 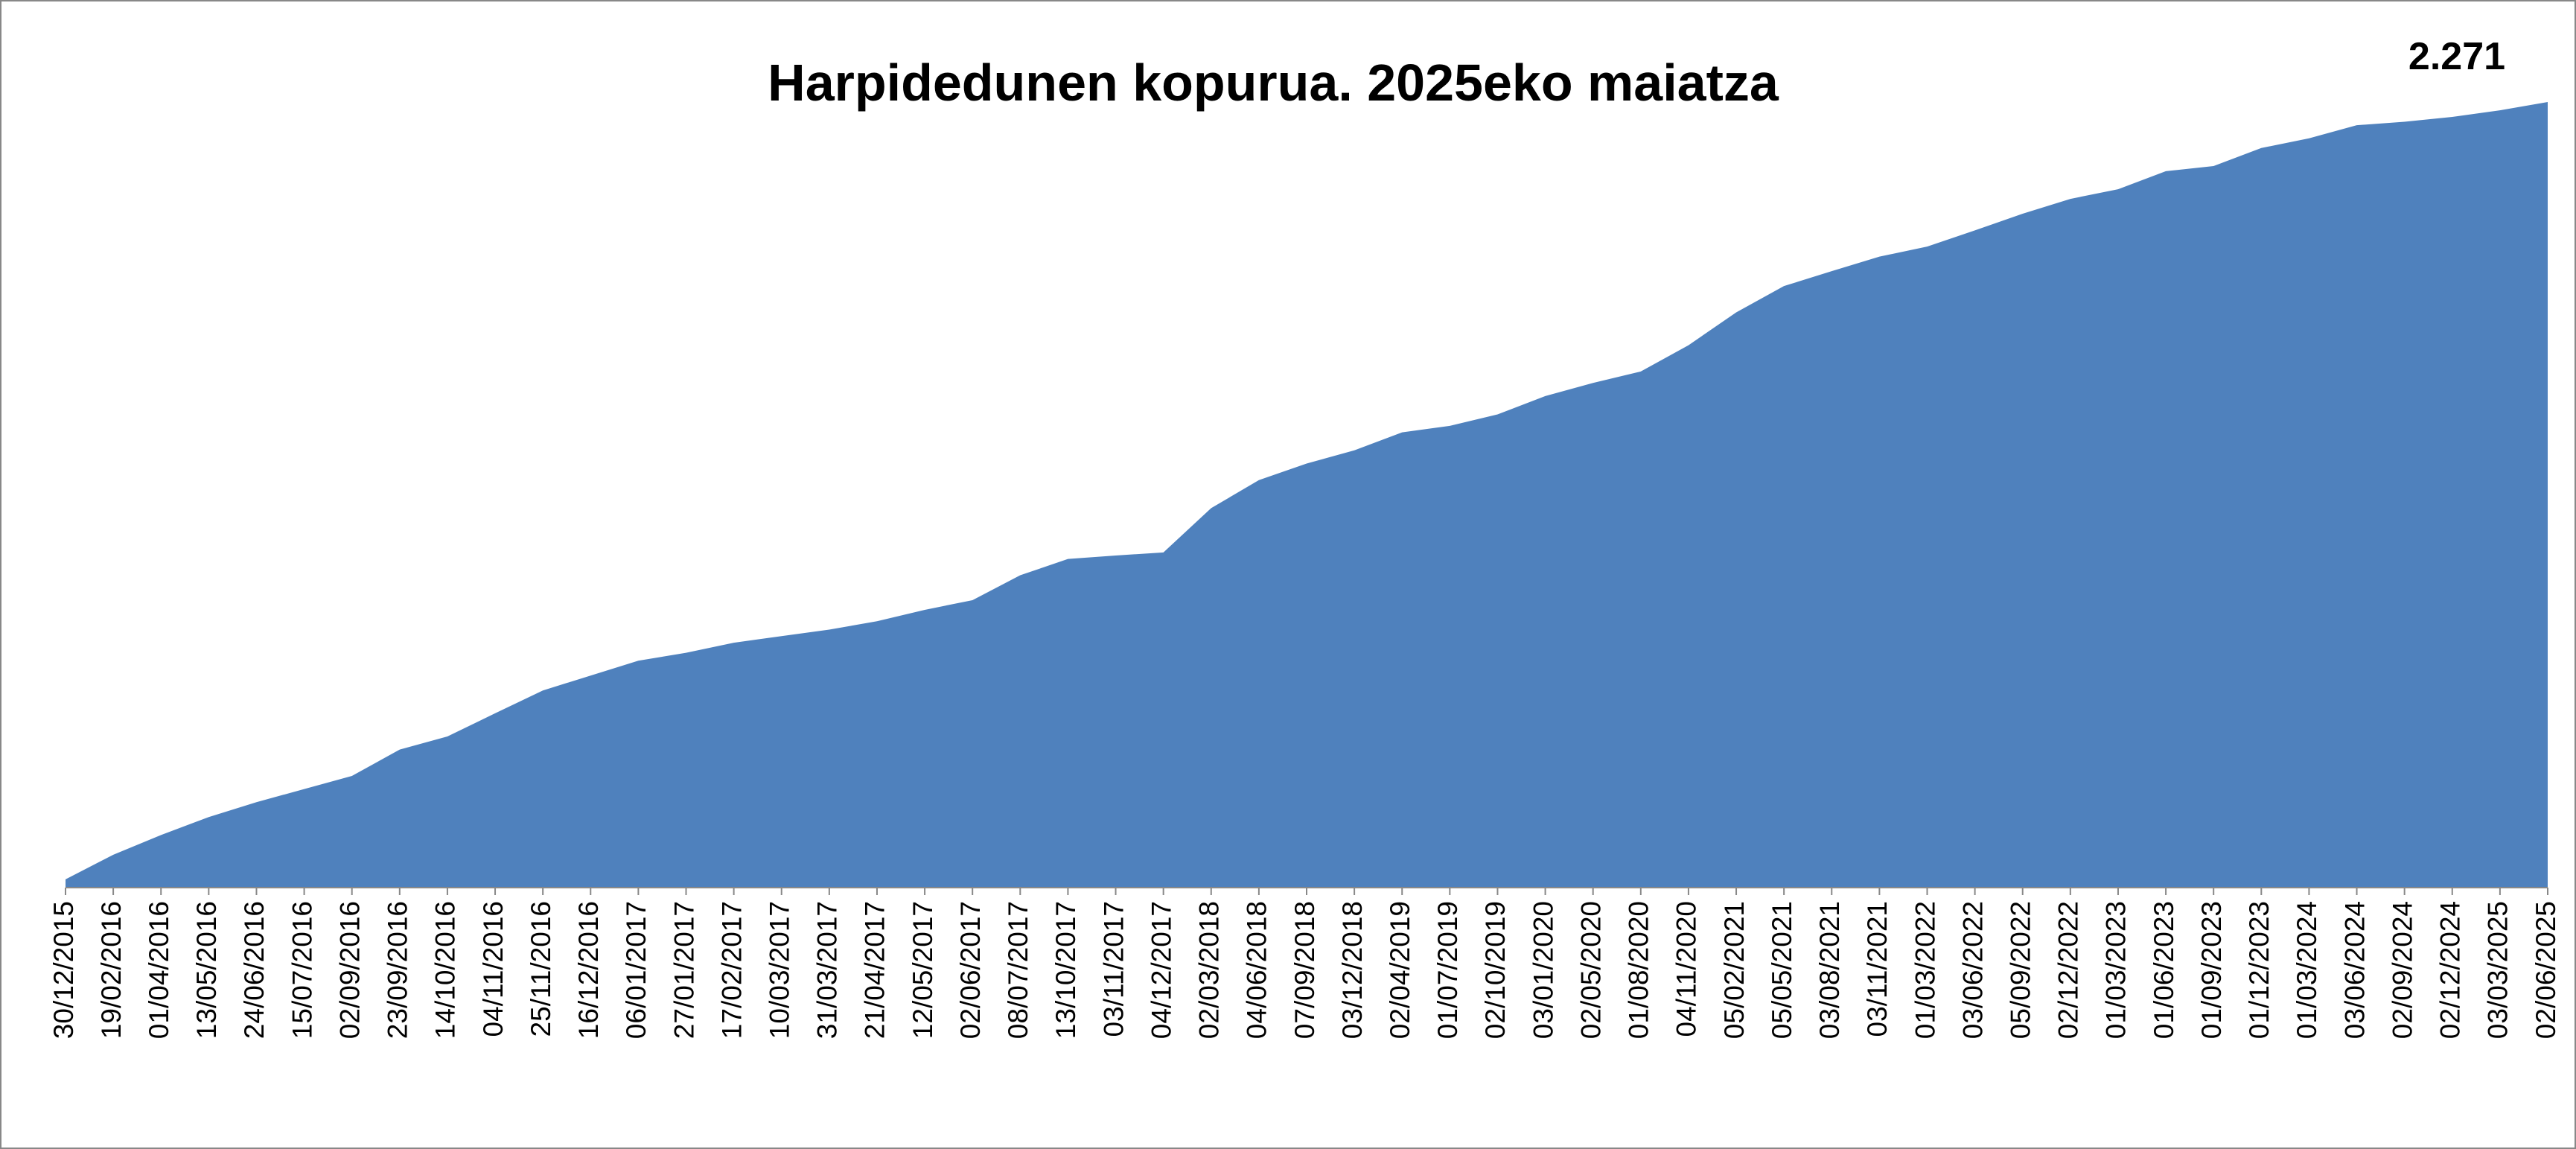 I want to click on x-tick-label: 01/09/2023, so click(x=2211, y=970).